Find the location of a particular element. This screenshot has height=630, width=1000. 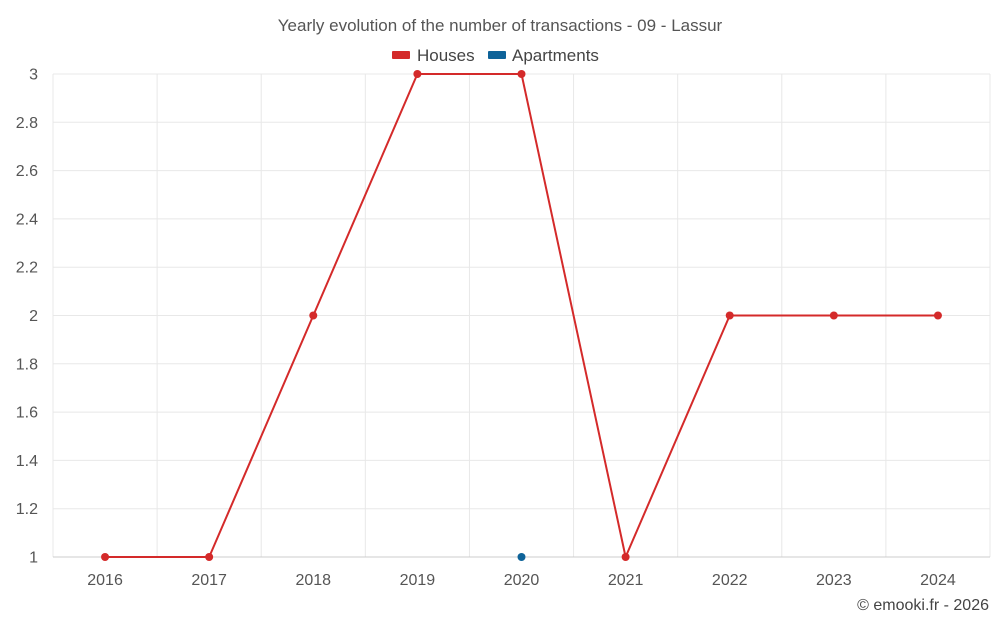

legend-swatch-apartments is located at coordinates (497, 55).